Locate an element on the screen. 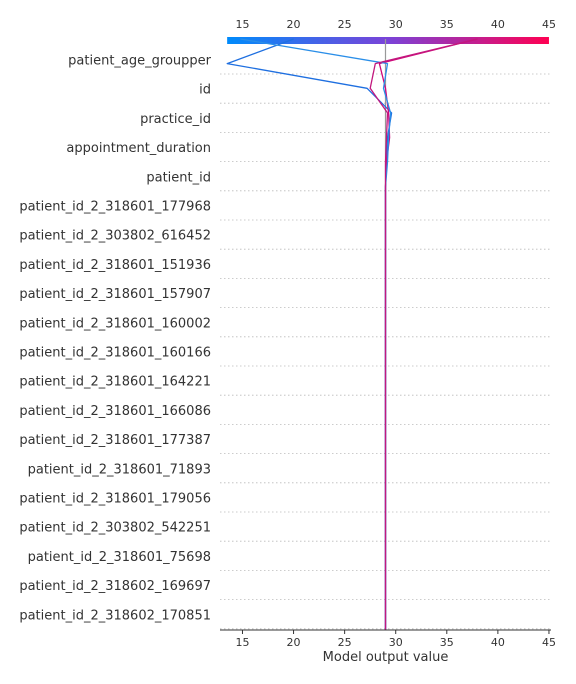 Image resolution: width=576 pixels, height=684 pixels. feature-label: patient_id is located at coordinates (178, 177).